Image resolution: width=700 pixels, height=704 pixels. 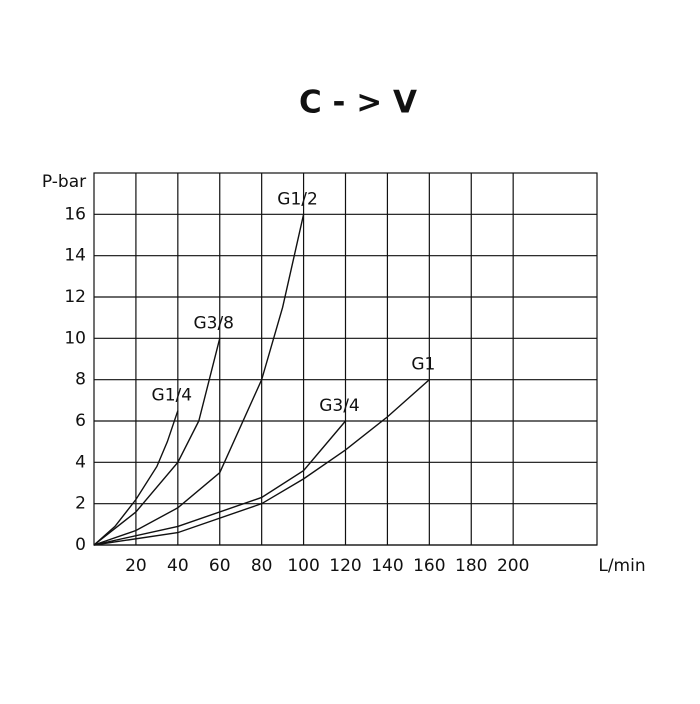 What do you see at coordinates (136, 566) in the screenshot?
I see `x-tick-label: 20` at bounding box center [136, 566].